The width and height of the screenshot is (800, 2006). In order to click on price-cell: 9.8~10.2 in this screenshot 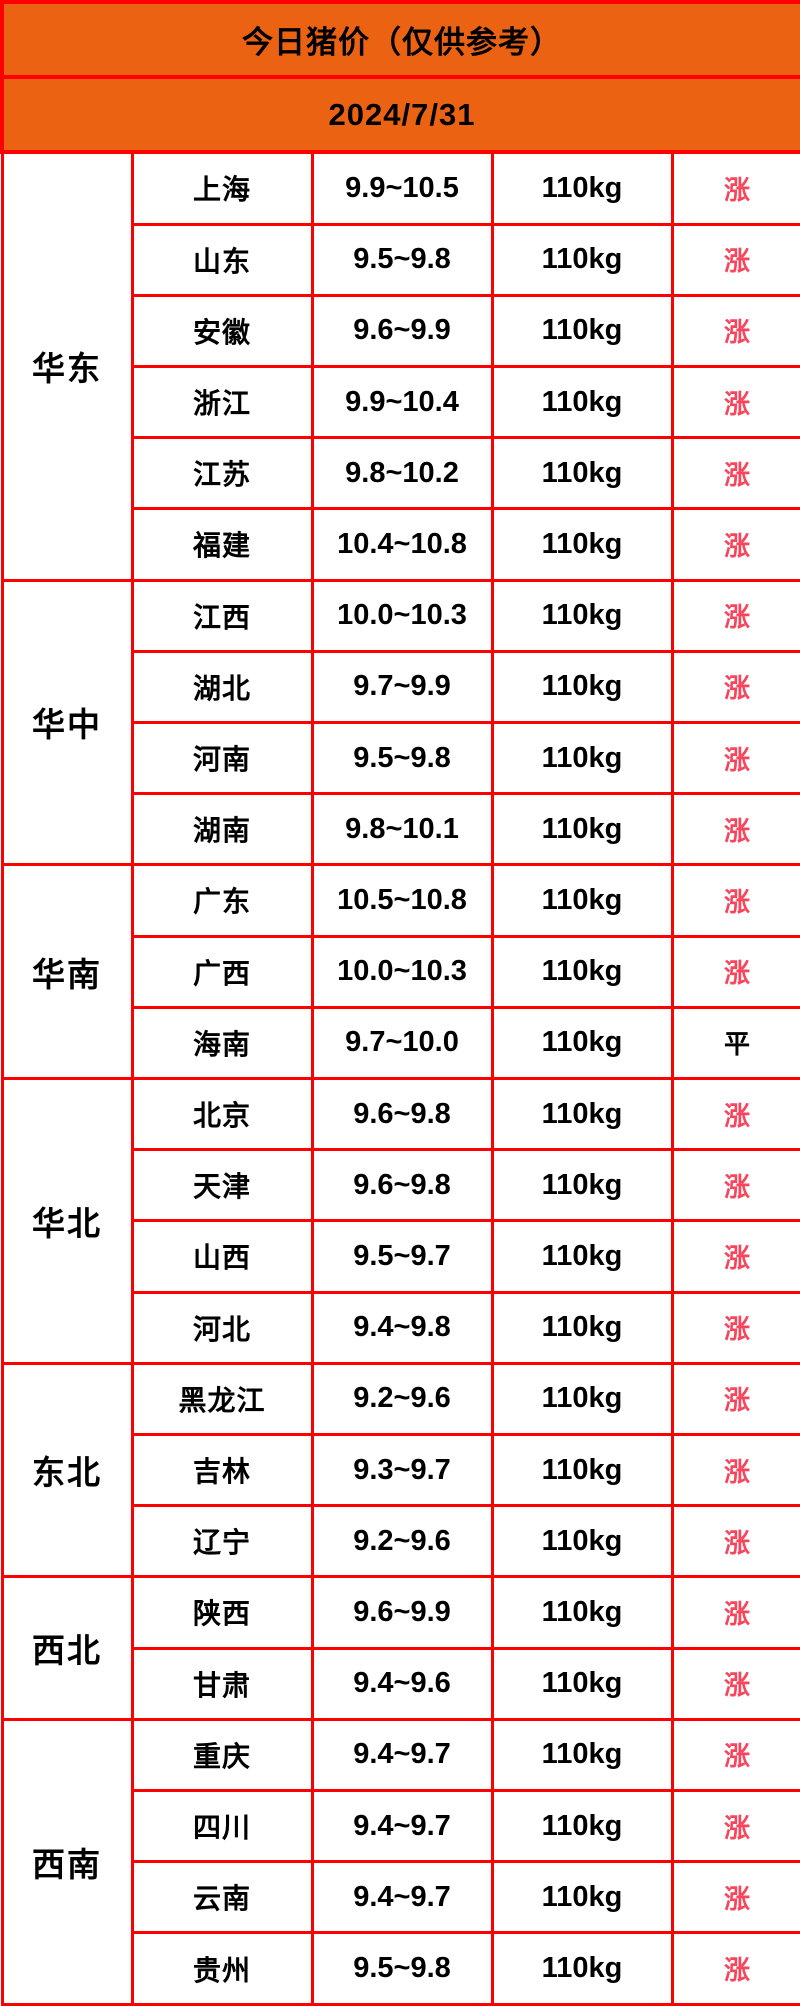, I will do `click(402, 473)`.